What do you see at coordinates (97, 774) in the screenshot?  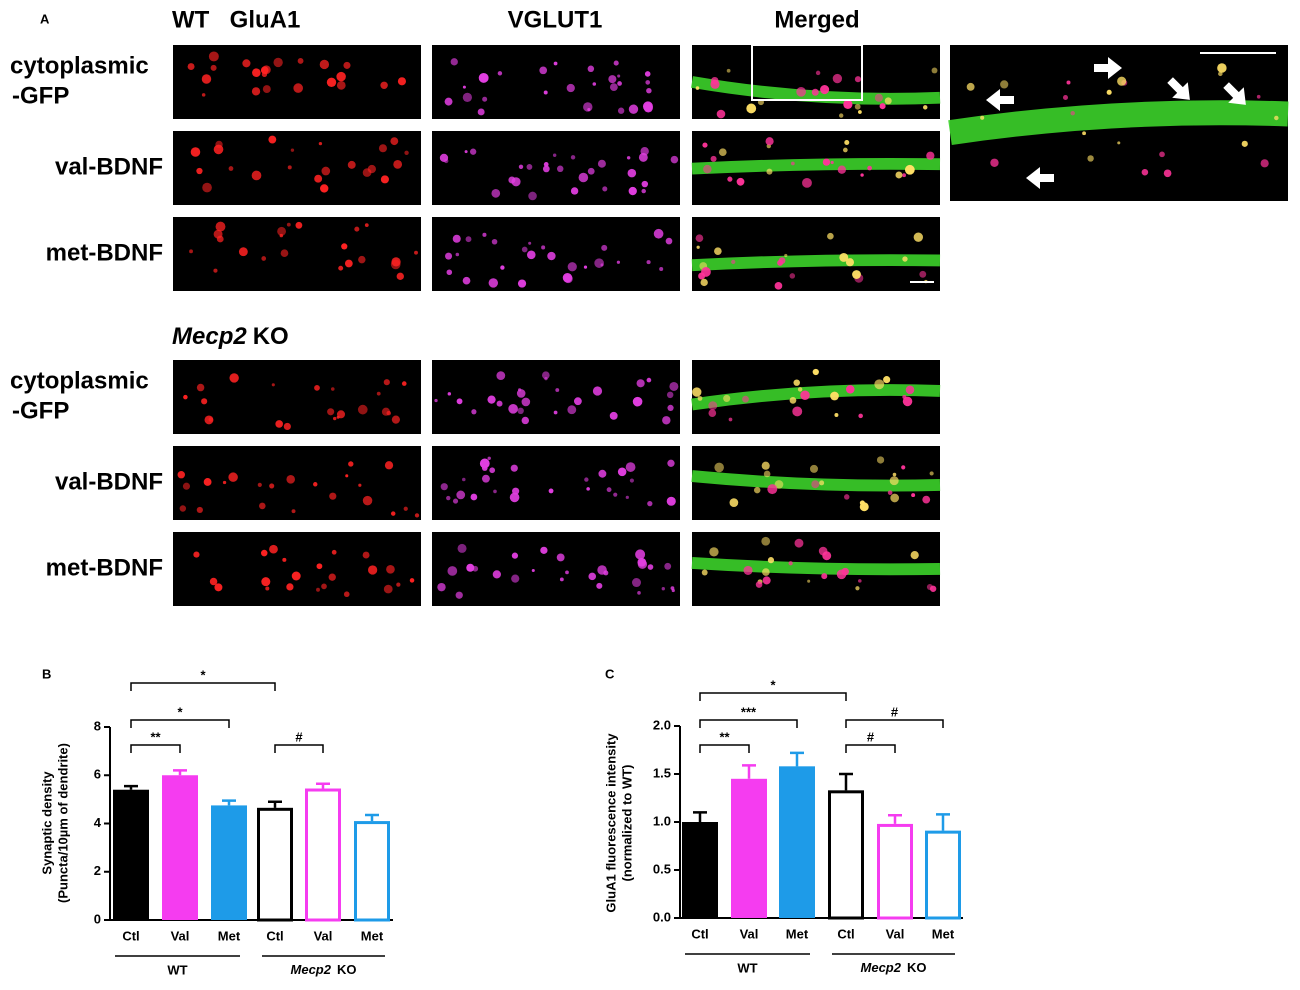 I see `y-tick-label: 6` at bounding box center [97, 774].